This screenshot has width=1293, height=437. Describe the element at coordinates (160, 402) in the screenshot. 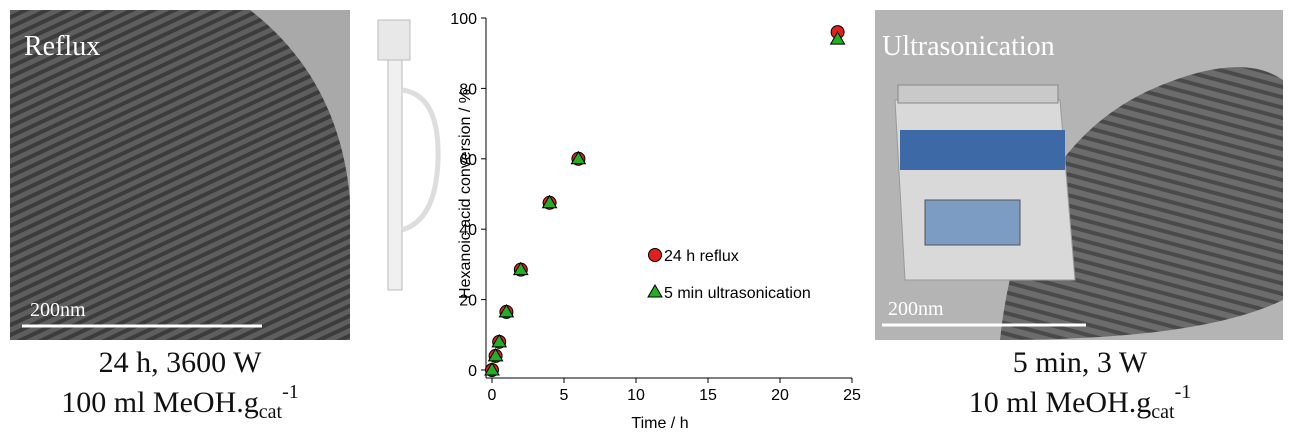

I see `caption-text: 100 ml MeOH.g` at that location.